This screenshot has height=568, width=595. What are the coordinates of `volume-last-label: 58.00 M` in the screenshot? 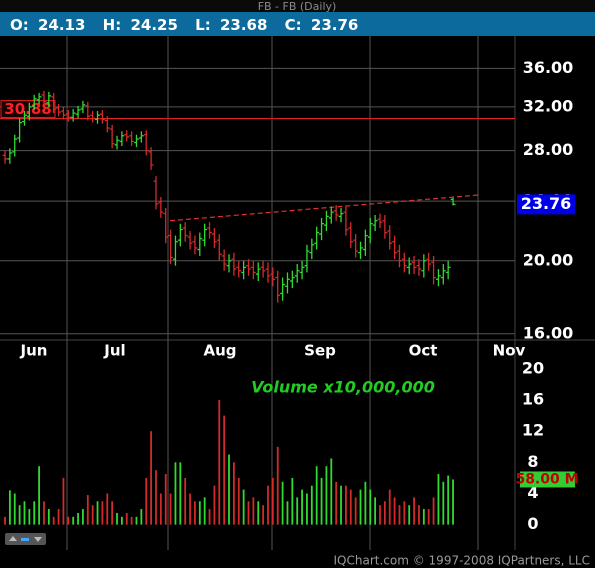 It's located at (546, 479).